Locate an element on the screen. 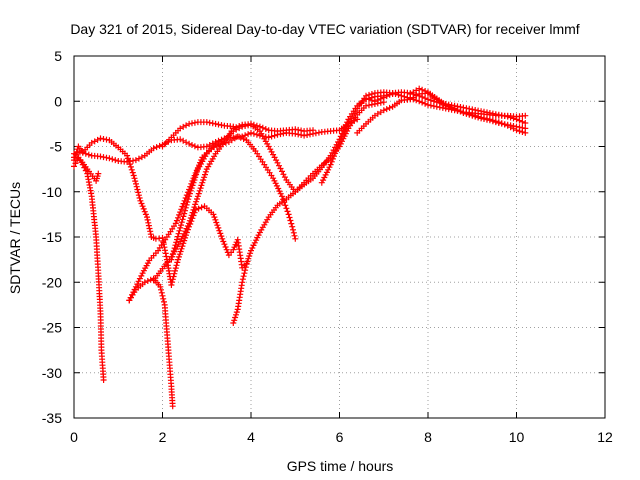 This screenshot has height=480, width=640. y-tick-label: -30 is located at coordinates (52, 373).